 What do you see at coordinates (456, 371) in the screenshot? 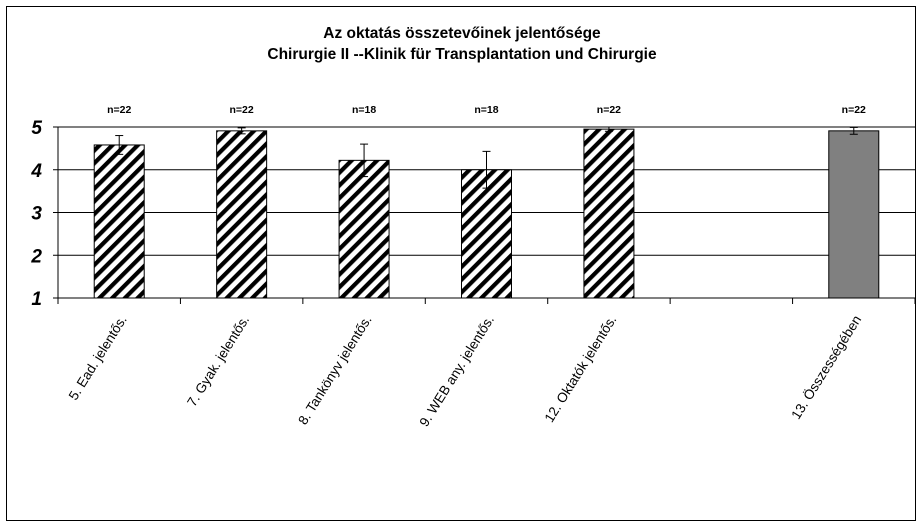
I see `x-tick-label: 9. WEB any. jelentős.` at bounding box center [456, 371].